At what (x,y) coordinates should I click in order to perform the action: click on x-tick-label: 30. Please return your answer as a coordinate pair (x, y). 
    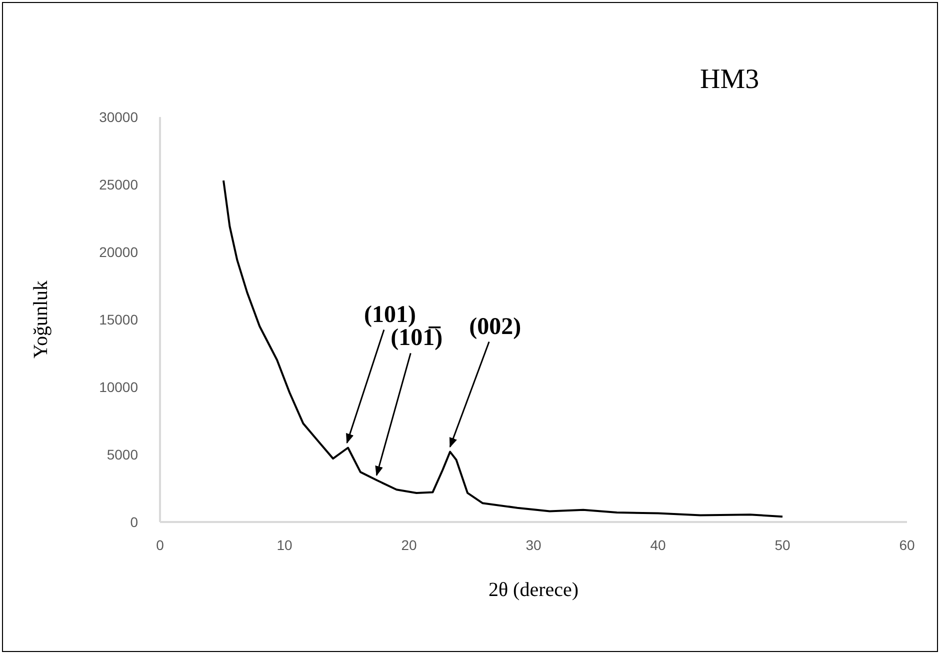
    Looking at the image, I should click on (534, 544).